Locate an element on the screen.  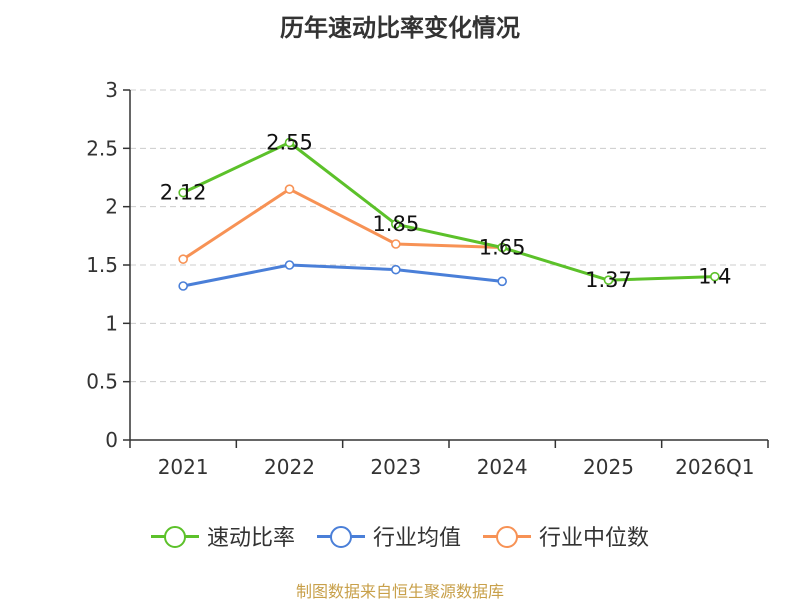
y-tick-label: 0 is located at coordinates (111, 440).